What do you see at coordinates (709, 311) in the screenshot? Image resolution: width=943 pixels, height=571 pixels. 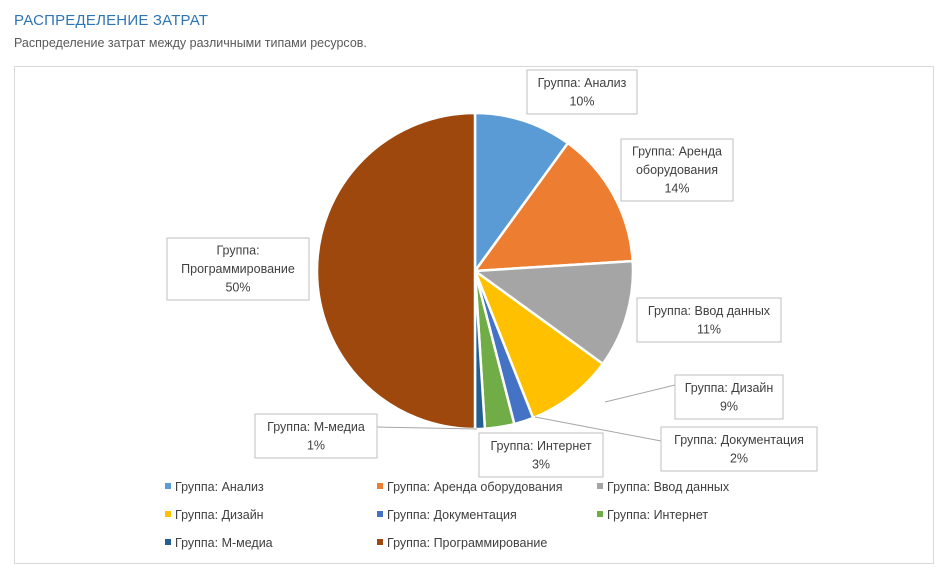 I see `data-label-text: Группа: Ввод данных` at bounding box center [709, 311].